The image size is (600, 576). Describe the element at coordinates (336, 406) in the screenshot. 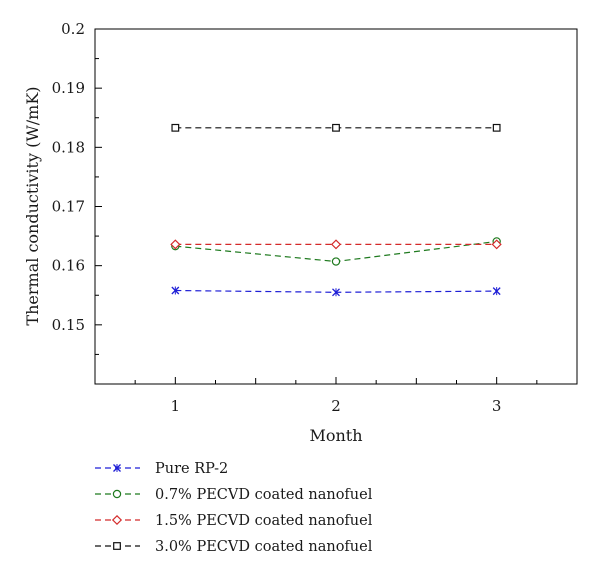

I see `x-tick-label: 2` at that location.